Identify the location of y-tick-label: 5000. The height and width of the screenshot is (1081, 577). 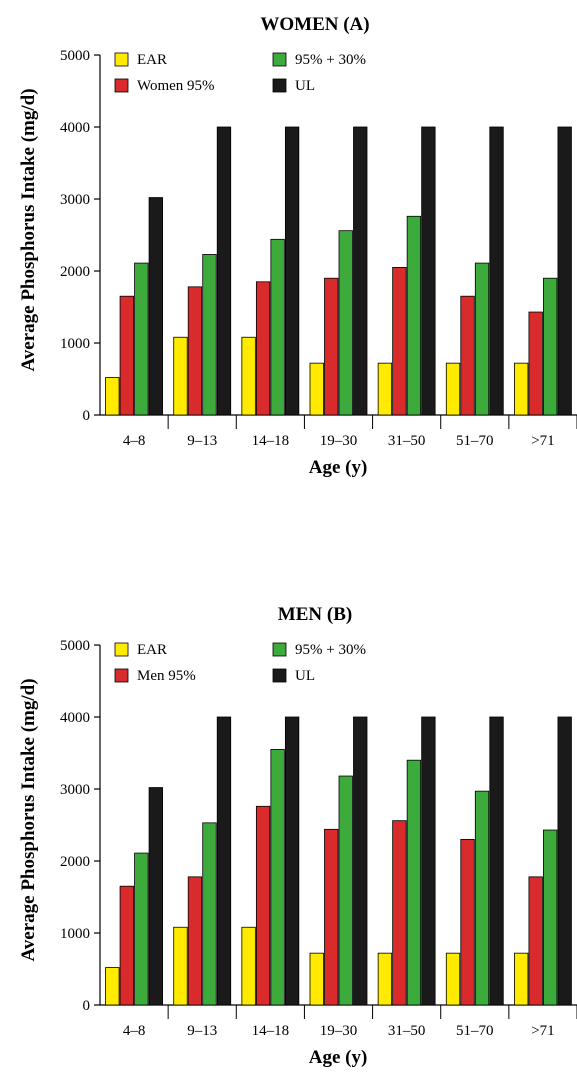
(75, 646).